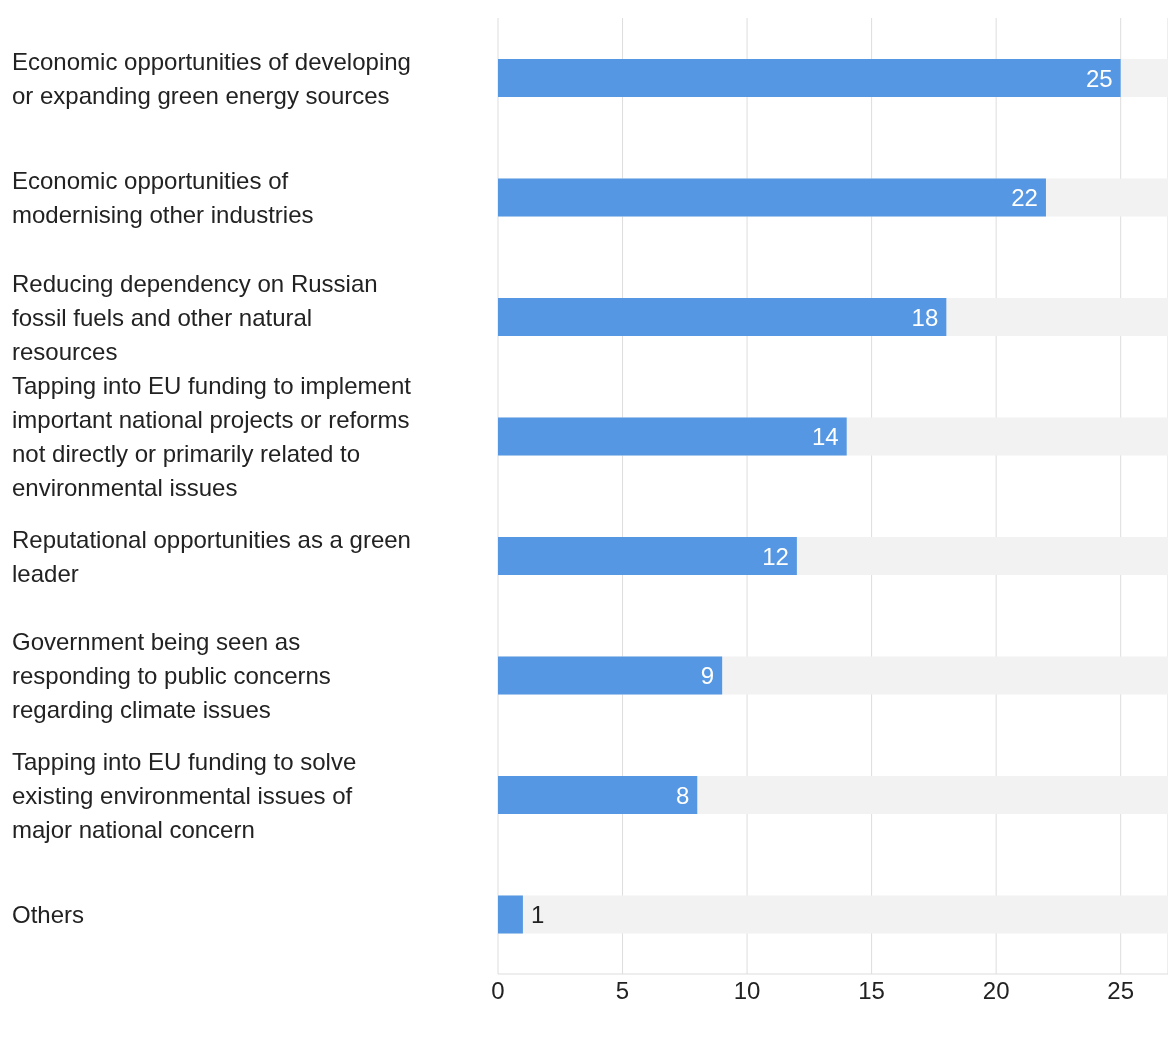  What do you see at coordinates (707, 675) in the screenshot?
I see `data-label: 9` at bounding box center [707, 675].